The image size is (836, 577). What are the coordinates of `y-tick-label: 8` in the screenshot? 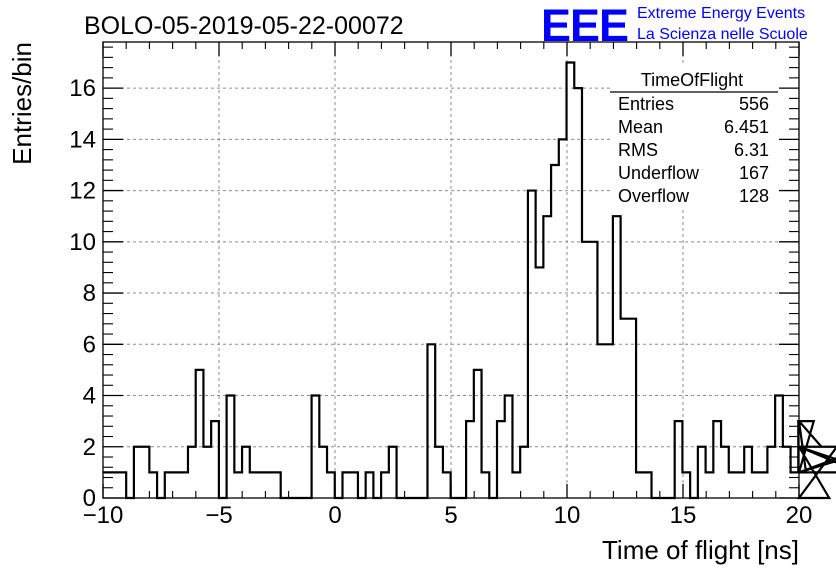 It's located at (89, 293).